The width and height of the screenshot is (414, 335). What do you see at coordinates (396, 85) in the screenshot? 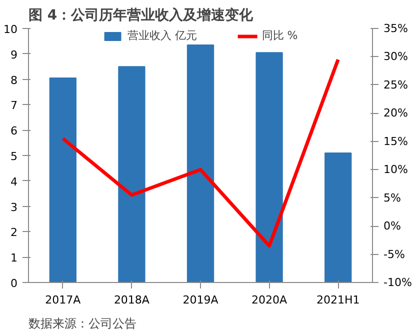
I see `y2-tick-label: 25%` at bounding box center [396, 85].